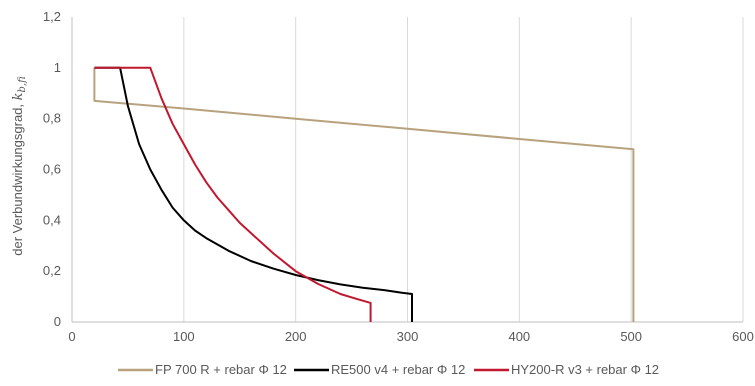 The image size is (755, 386). Describe the element at coordinates (18, 96) in the screenshot. I see `y-axis-label-symbol: k` at that location.